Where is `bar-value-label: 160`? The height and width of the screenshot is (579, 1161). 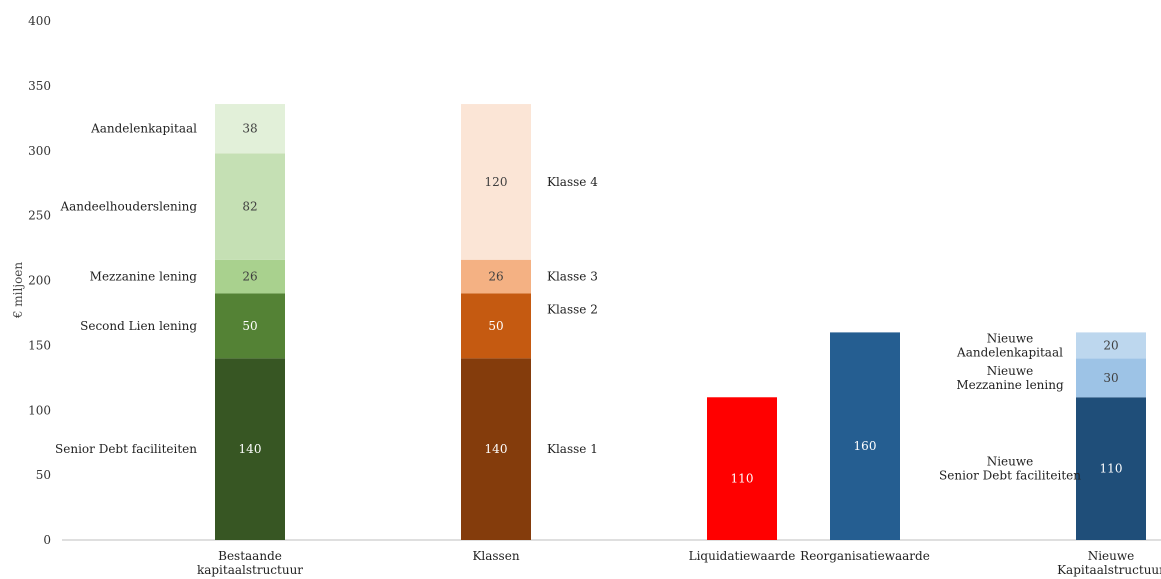
bar-value-label: 160 is located at coordinates (865, 446).